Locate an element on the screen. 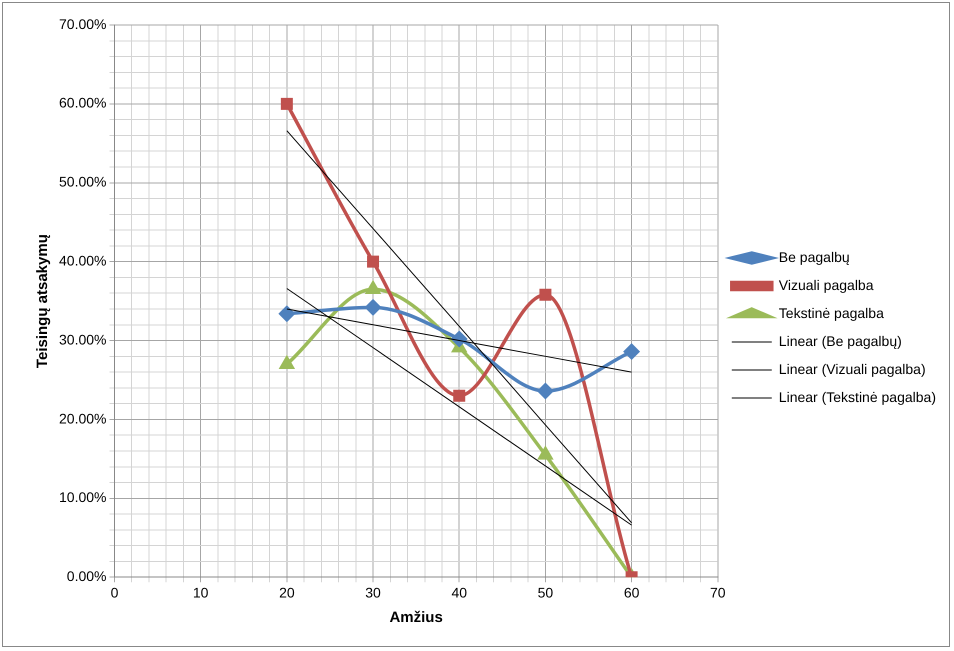 This screenshot has width=954, height=651. y-axis-title: Teisingų atsakymų is located at coordinates (43, 301).